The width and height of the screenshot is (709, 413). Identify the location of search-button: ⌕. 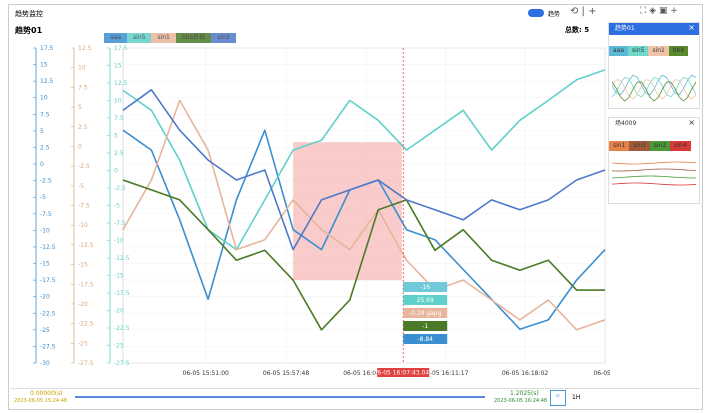
(558, 398).